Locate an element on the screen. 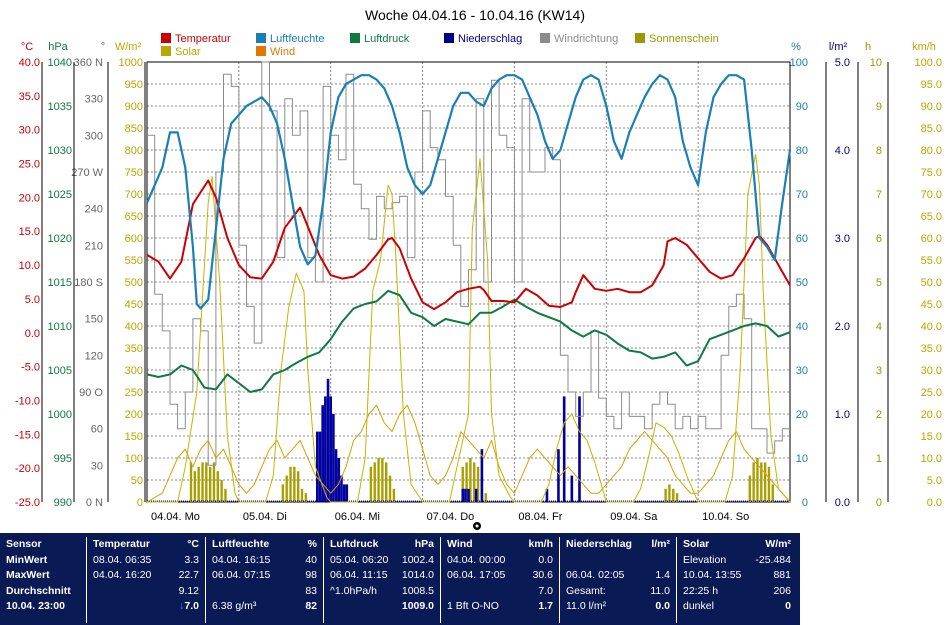  solar-tick-label: 650 is located at coordinates (134, 217).